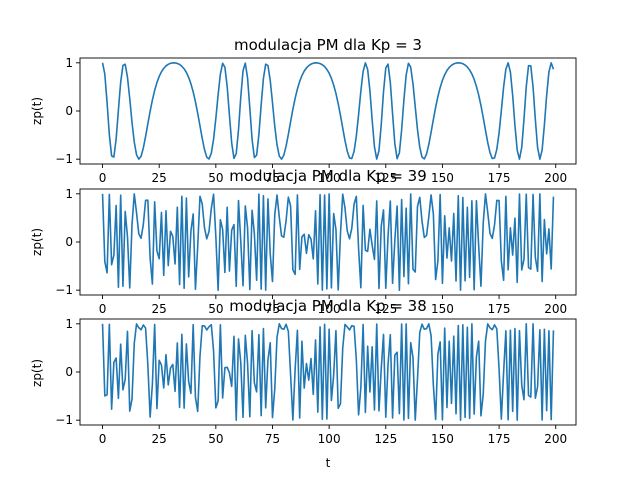 This screenshot has width=640, height=480. What do you see at coordinates (37, 373) in the screenshot?
I see `subplot-3-ylabel: zp(t)` at bounding box center [37, 373].